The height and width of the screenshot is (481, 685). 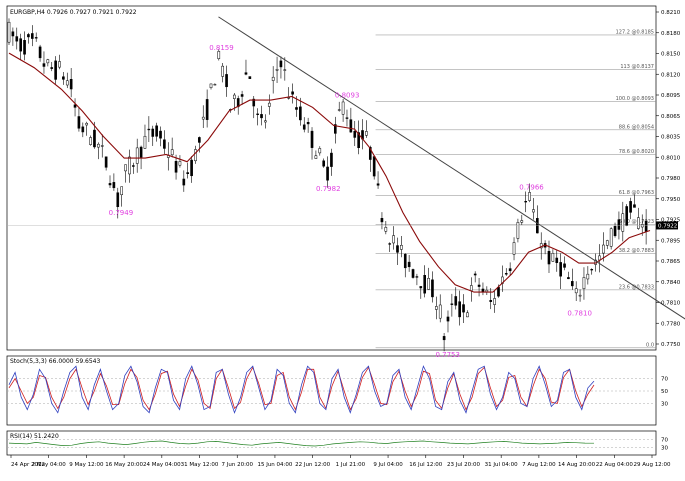 I want to click on price-tick-label: 0.7750, so click(x=671, y=345).